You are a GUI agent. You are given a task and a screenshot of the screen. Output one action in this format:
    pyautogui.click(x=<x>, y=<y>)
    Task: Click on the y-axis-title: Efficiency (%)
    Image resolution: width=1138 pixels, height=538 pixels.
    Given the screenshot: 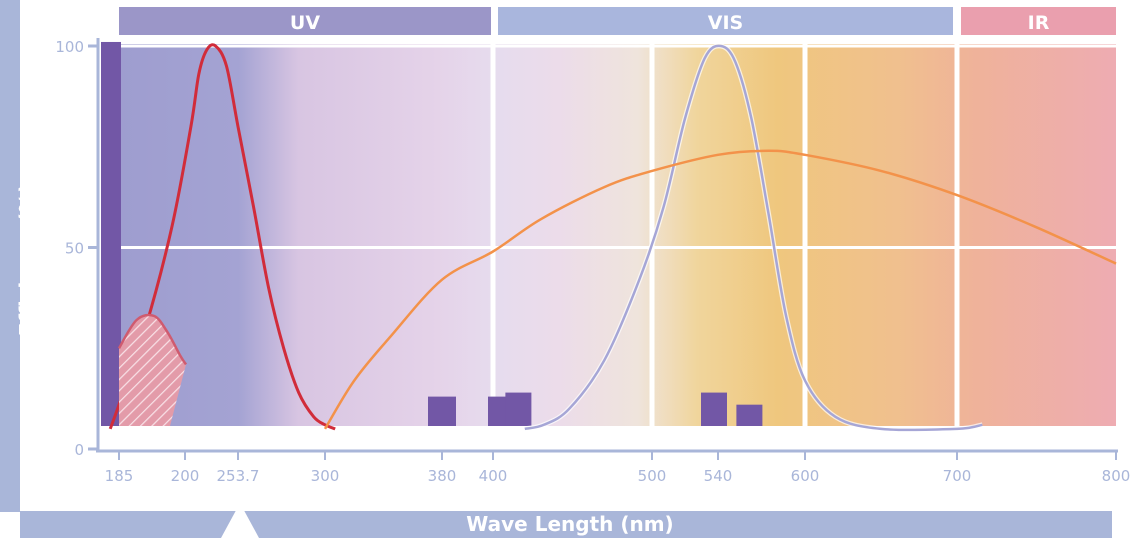 What is the action you would take?
    pyautogui.click(x=27, y=260)
    